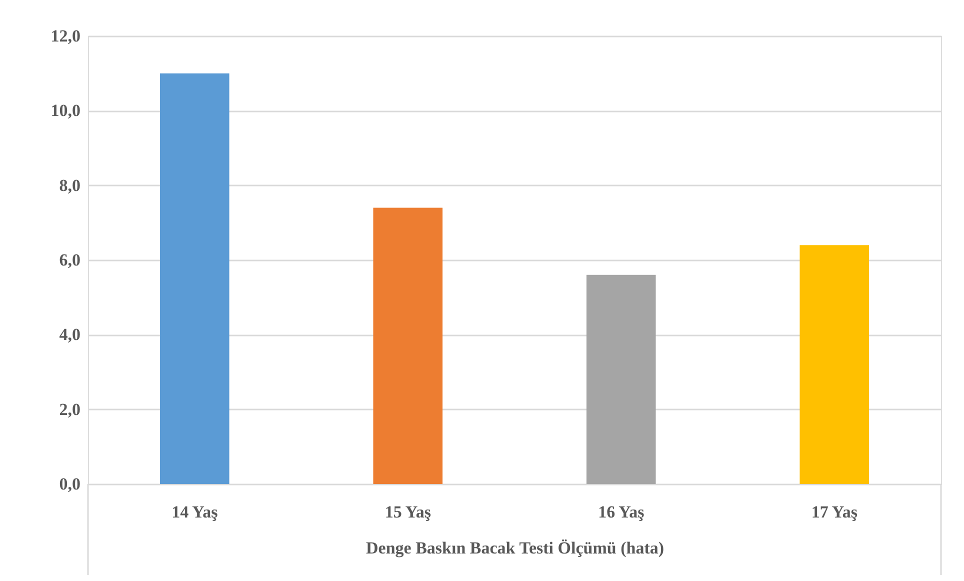  Describe the element at coordinates (408, 512) in the screenshot. I see `x-tick-label: 15 Yaş` at that location.